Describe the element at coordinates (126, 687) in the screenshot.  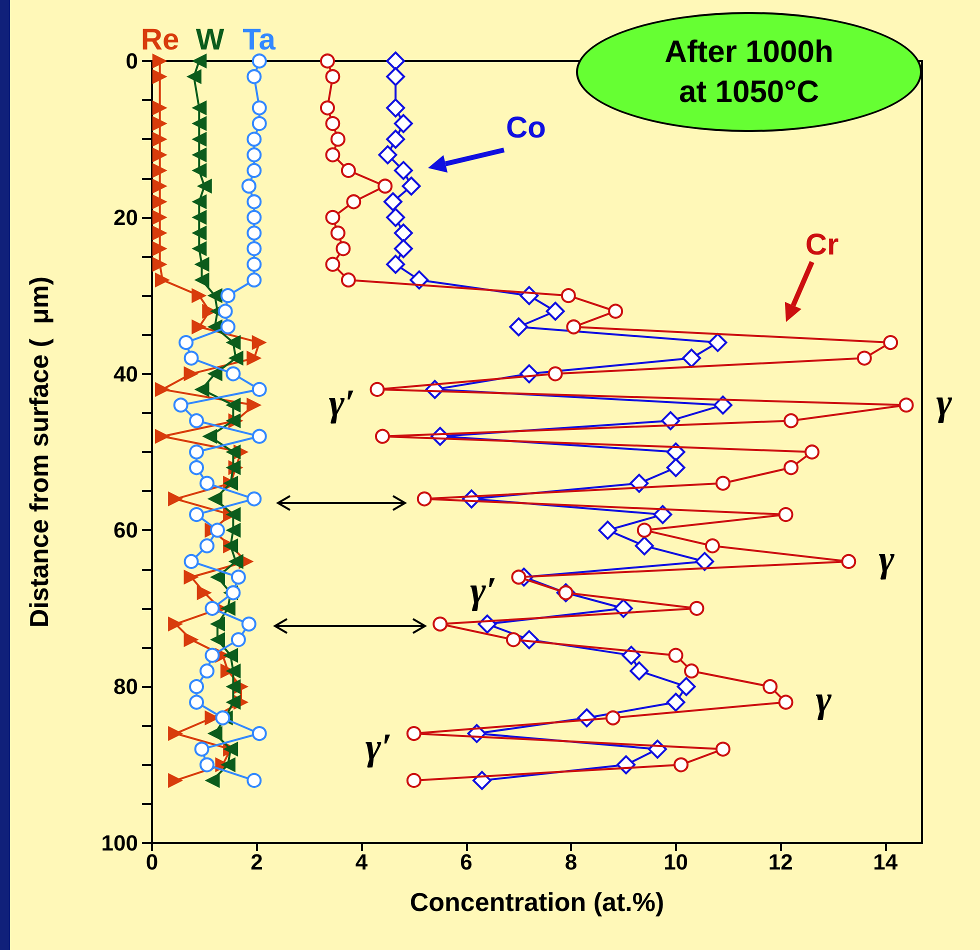
I see `y-tick-label: 80` at that location.